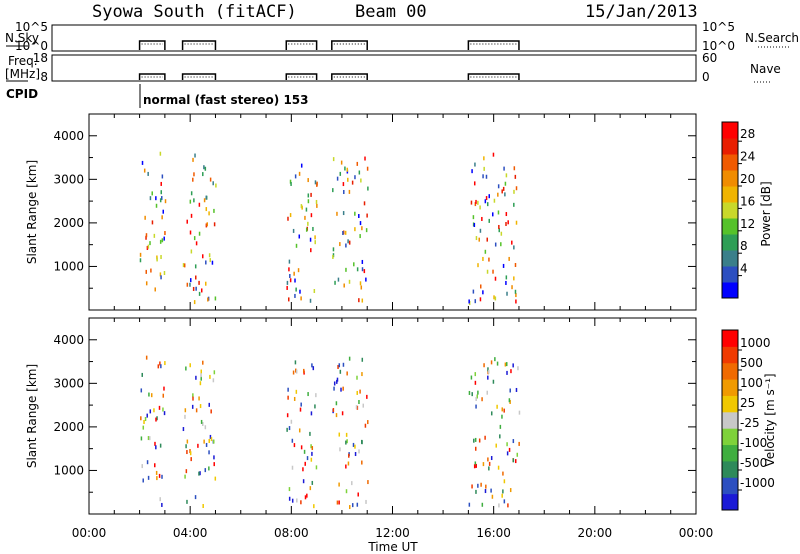  I want to click on nsky-label: N.Sky, so click(22, 38).